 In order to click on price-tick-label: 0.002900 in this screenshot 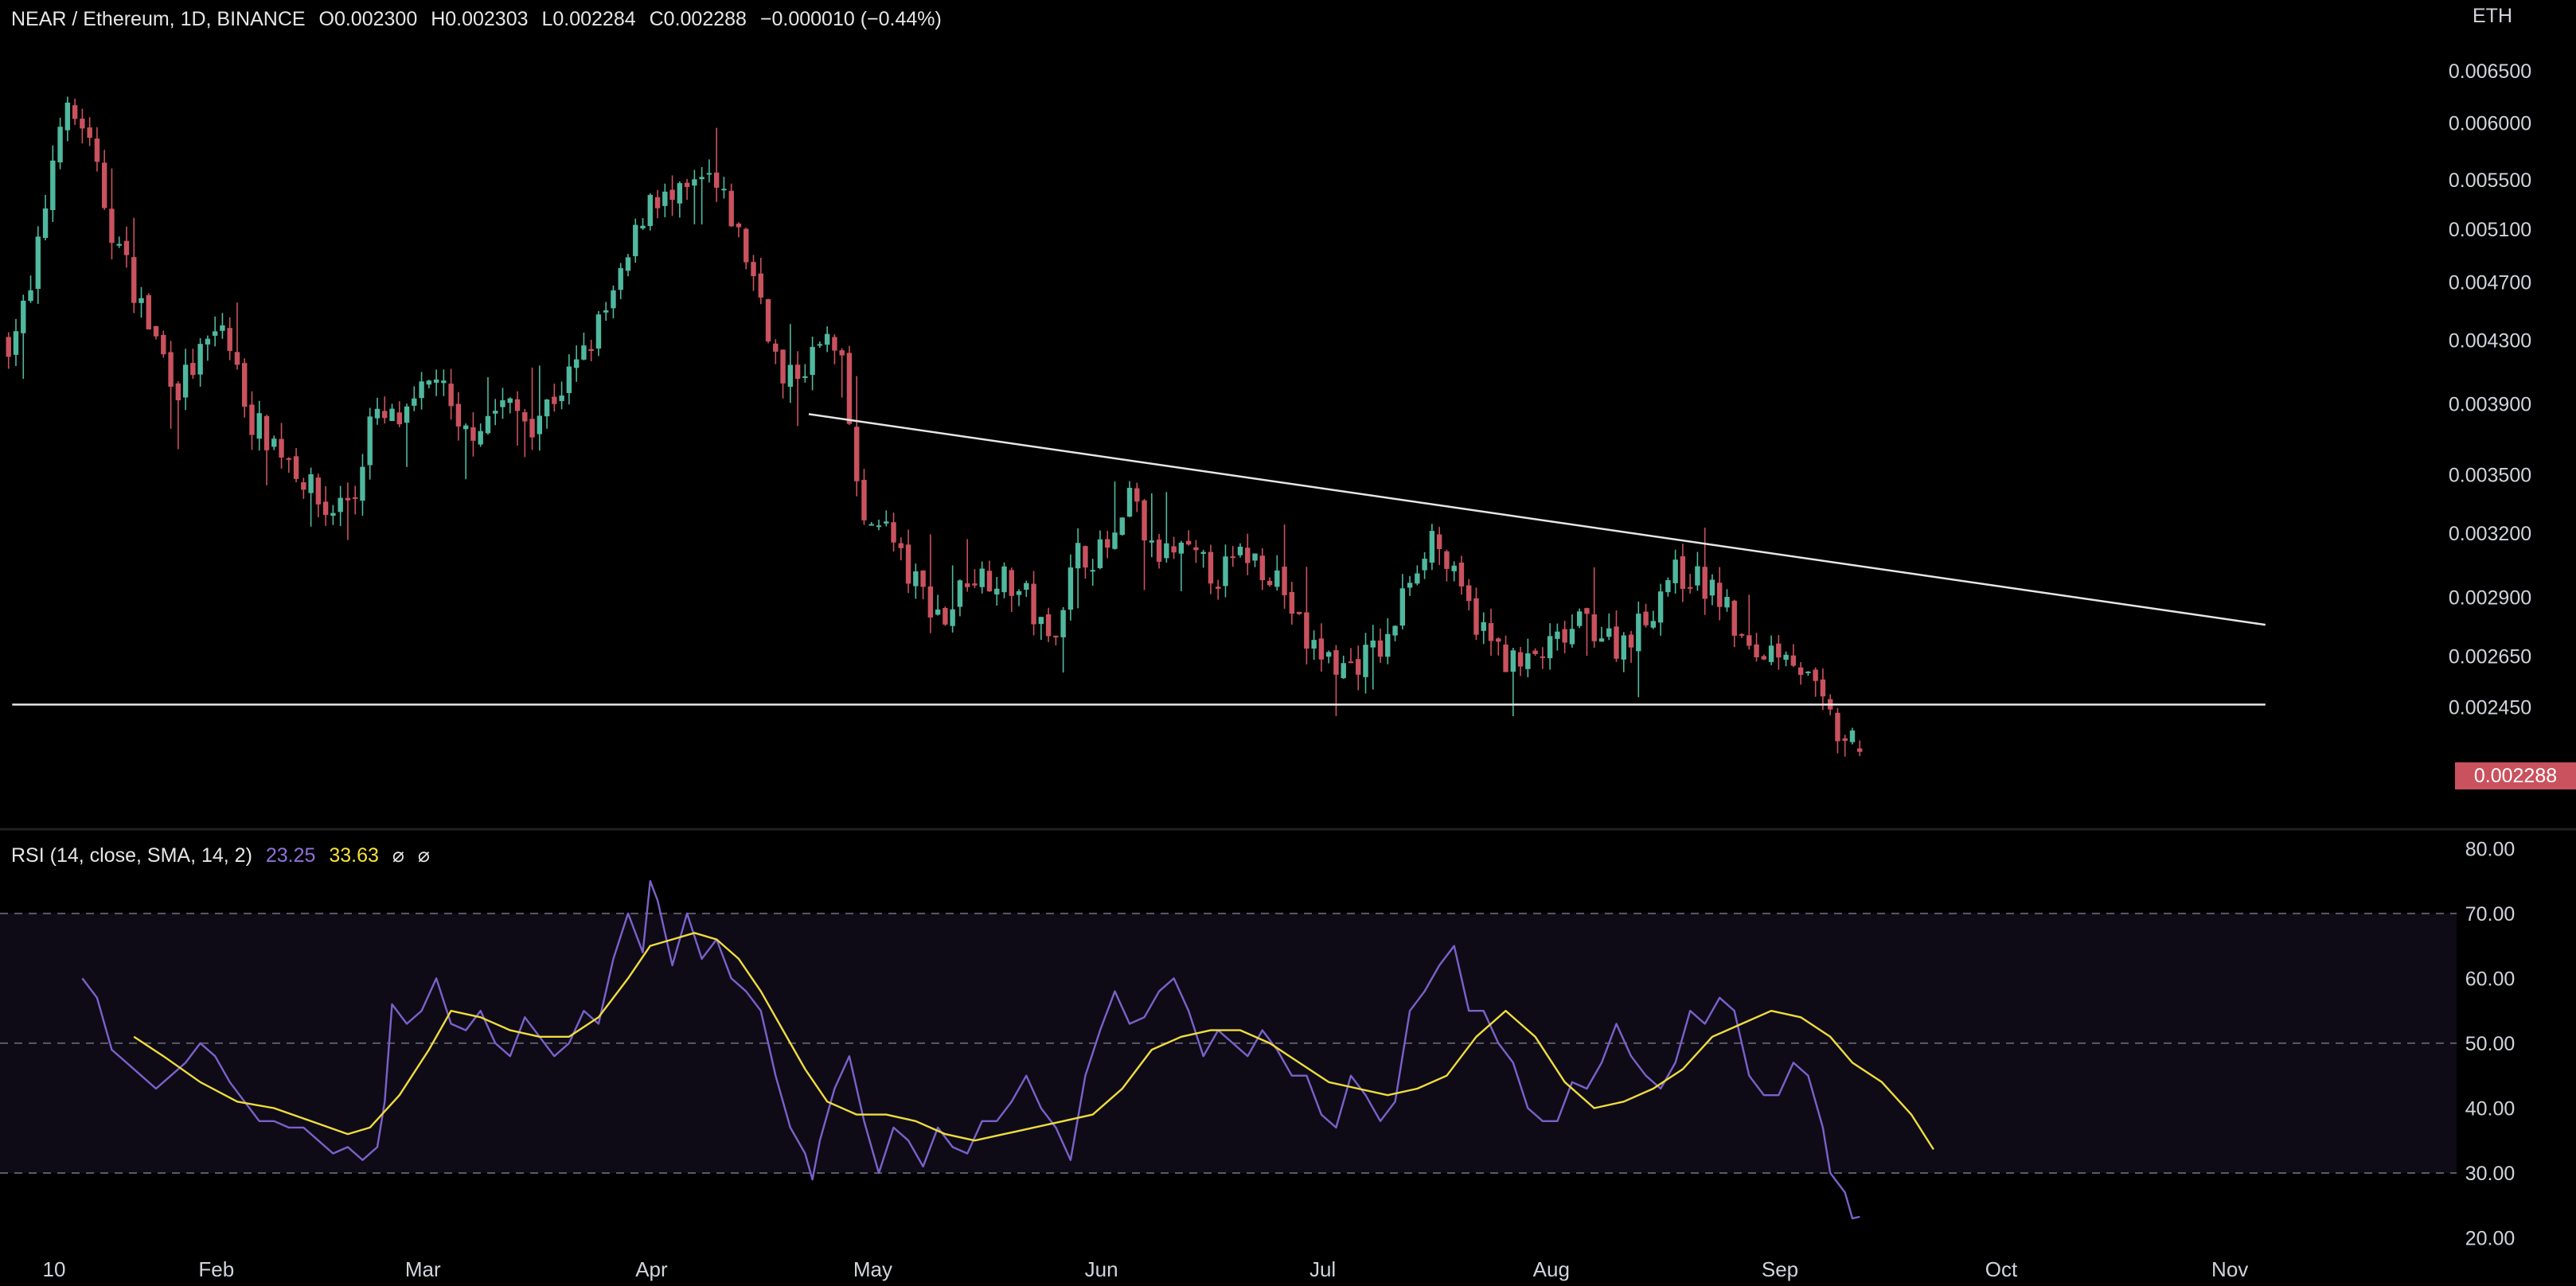, I will do `click(2490, 597)`.